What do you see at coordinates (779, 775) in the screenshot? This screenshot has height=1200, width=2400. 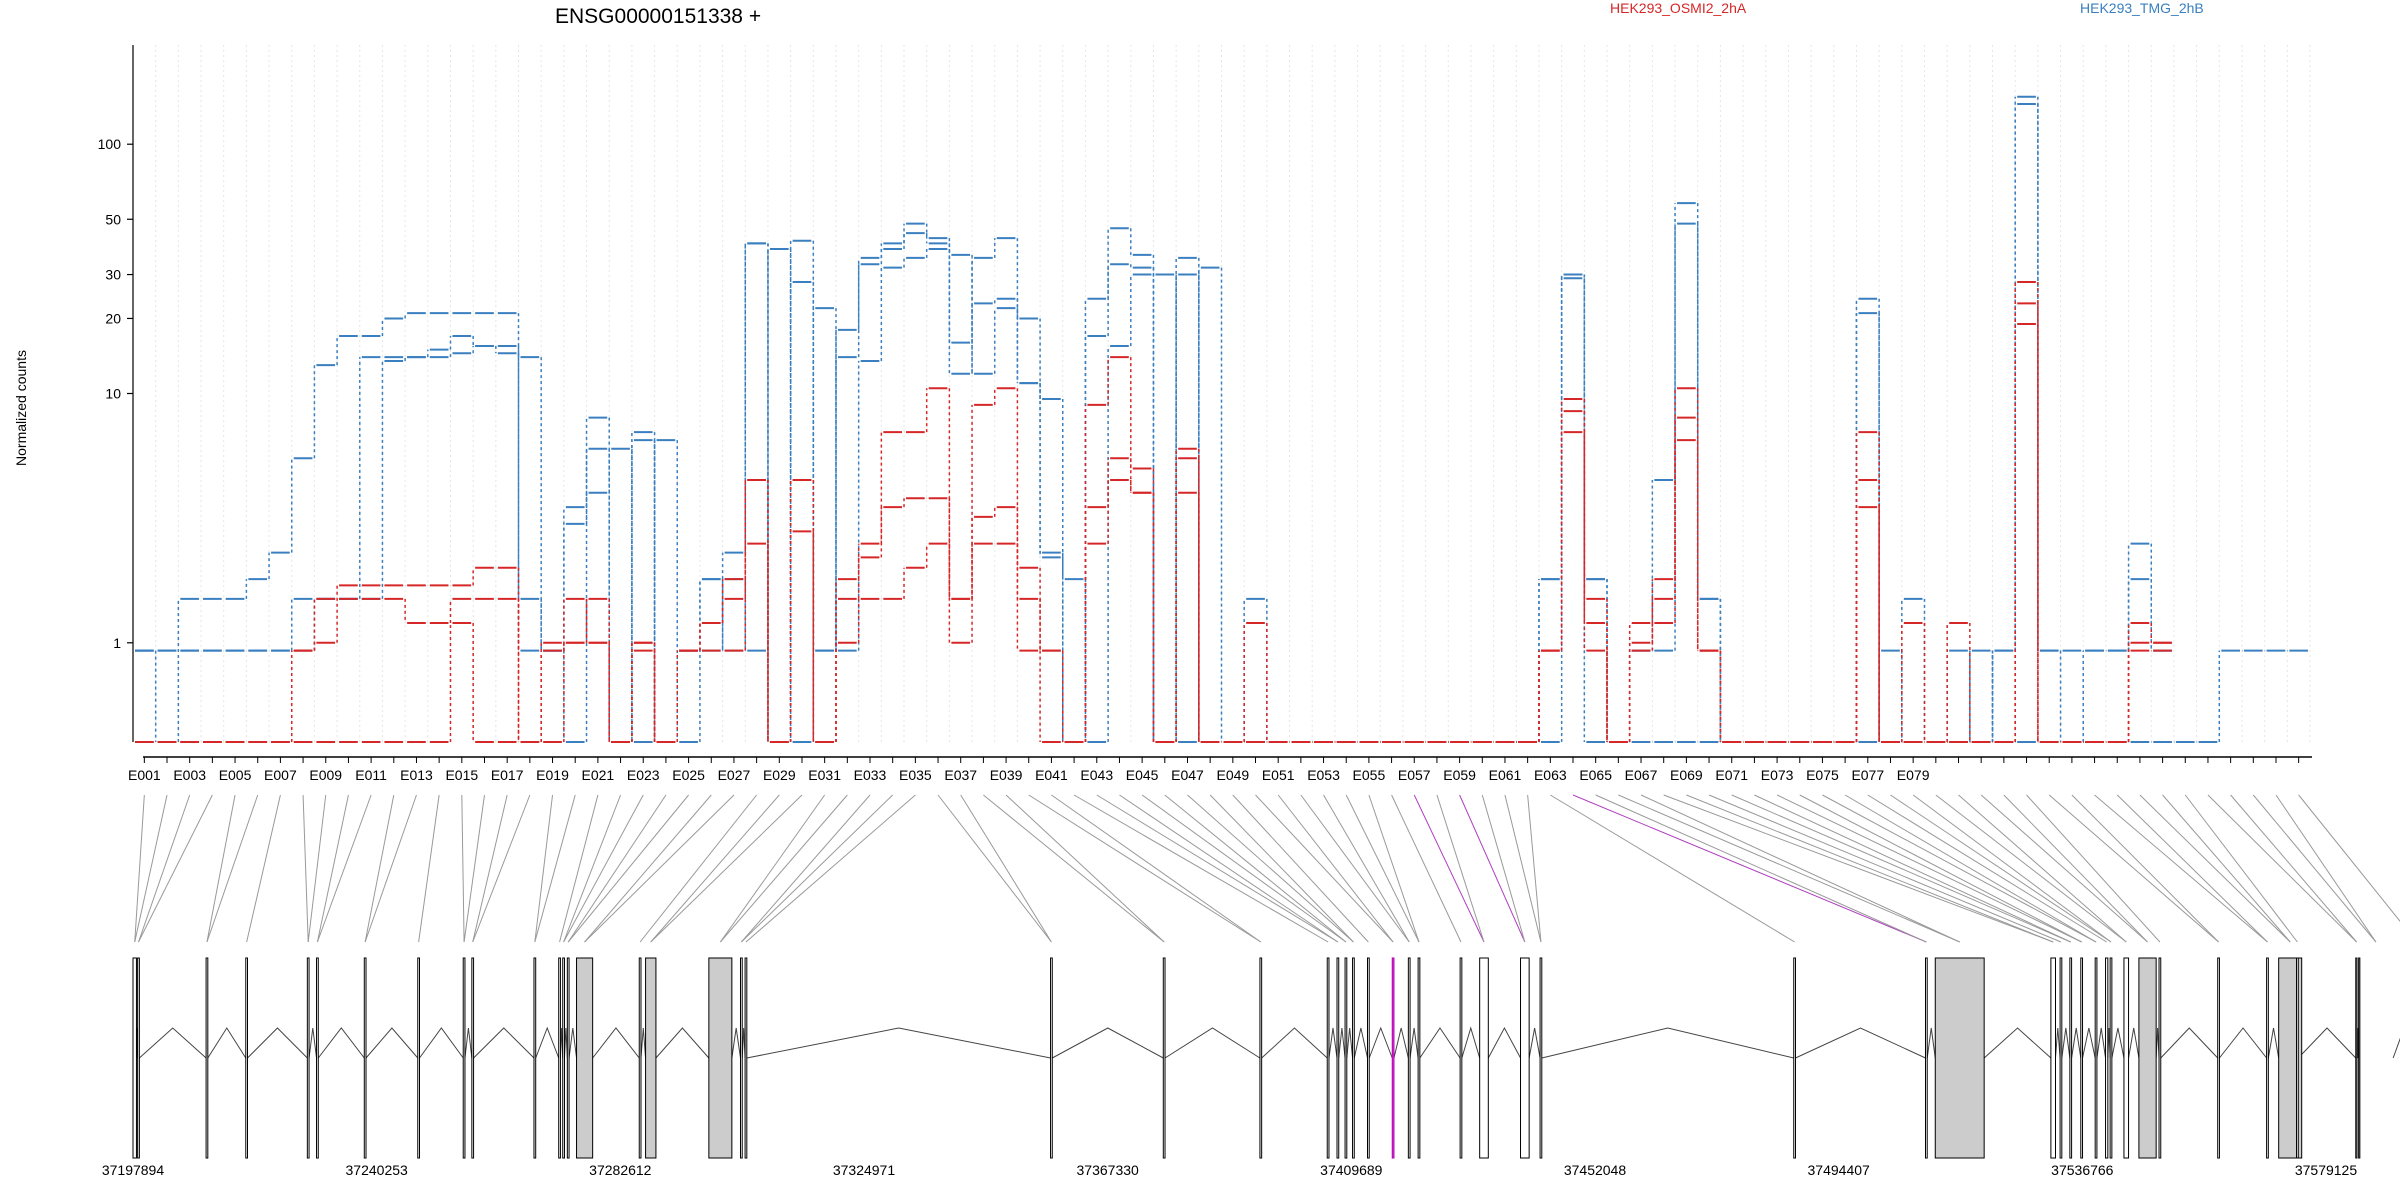 I see `exon-label: E029` at bounding box center [779, 775].